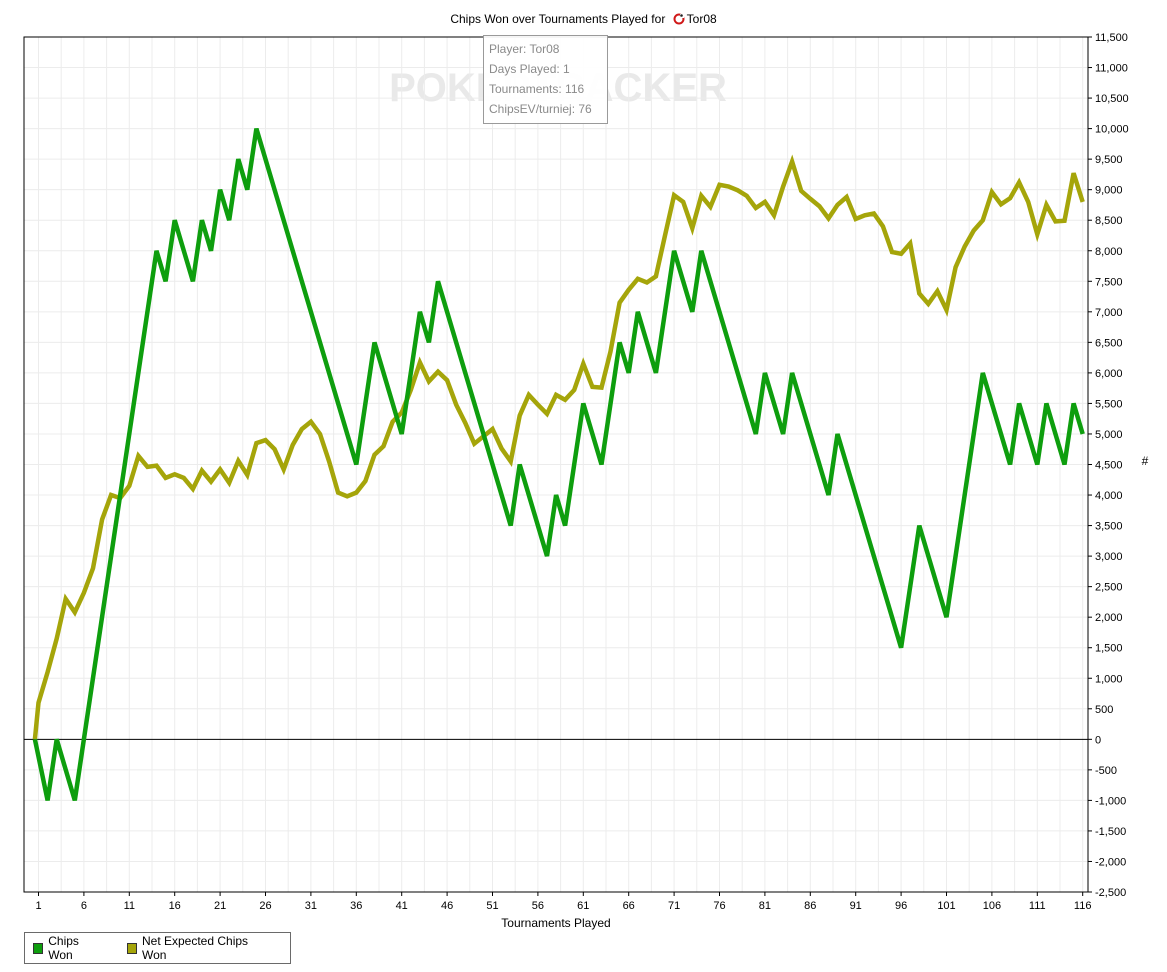  What do you see at coordinates (1112, 130) in the screenshot?
I see `y-tick-label: 10,000` at bounding box center [1112, 130].